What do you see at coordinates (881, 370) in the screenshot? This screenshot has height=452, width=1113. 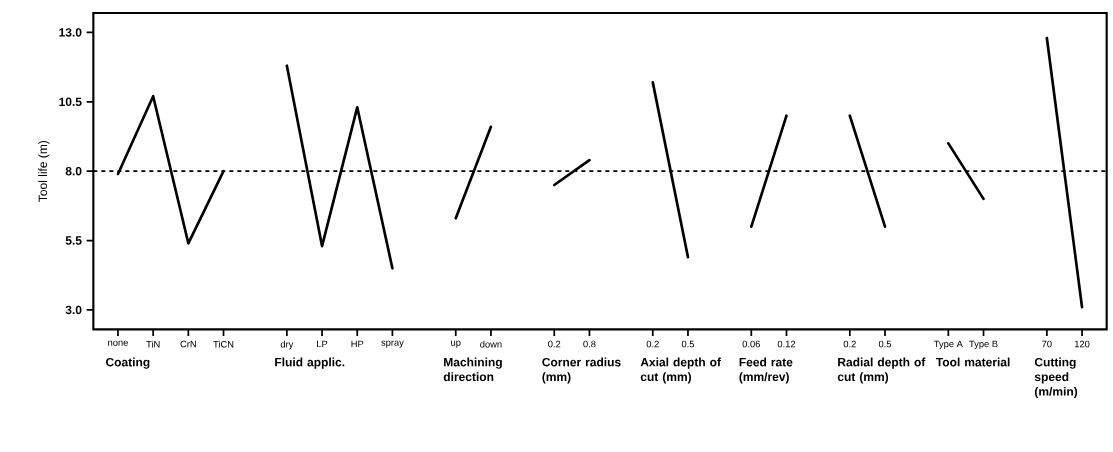 I see `text: Radial depth of cut (mm)` at bounding box center [881, 370].